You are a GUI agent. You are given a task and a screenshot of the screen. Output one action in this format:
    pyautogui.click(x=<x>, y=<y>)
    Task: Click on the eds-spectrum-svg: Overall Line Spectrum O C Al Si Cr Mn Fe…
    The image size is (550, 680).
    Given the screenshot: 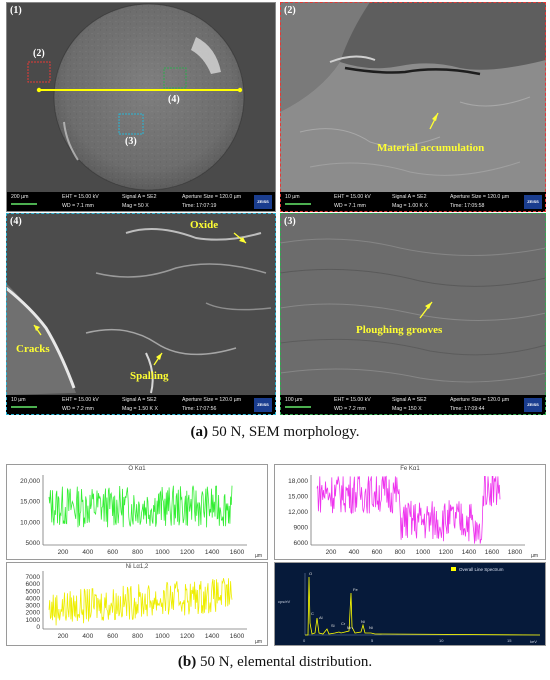 What is the action you would take?
    pyautogui.click(x=410, y=604)
    